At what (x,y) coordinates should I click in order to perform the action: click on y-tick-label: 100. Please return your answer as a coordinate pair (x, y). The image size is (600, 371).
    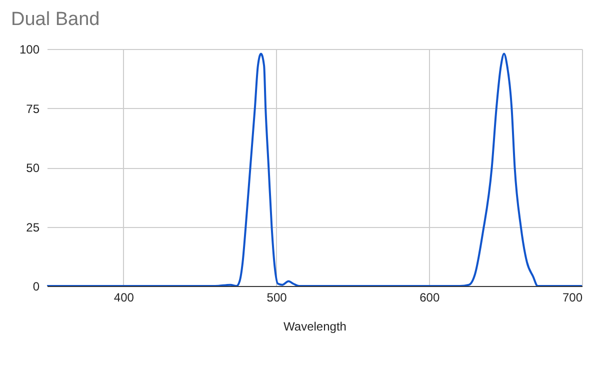
    Looking at the image, I should click on (29, 49).